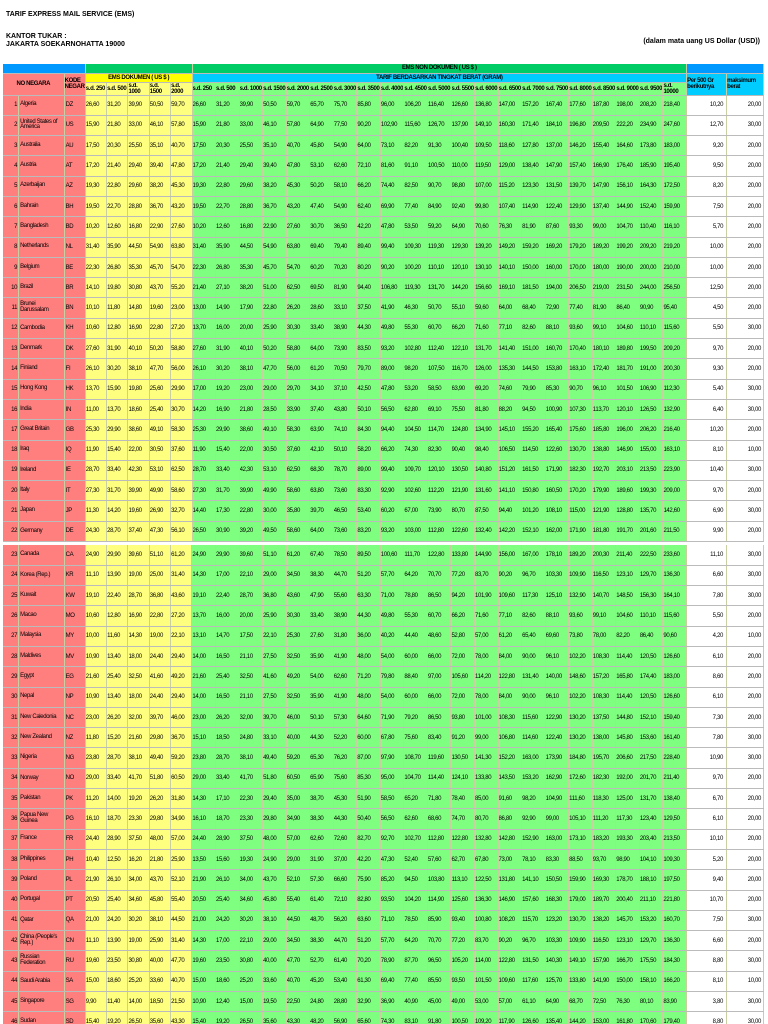 The width and height of the screenshot is (768, 1024). What do you see at coordinates (181, 961) in the screenshot?
I see `doc-rate-cell: 47,70` at bounding box center [181, 961].